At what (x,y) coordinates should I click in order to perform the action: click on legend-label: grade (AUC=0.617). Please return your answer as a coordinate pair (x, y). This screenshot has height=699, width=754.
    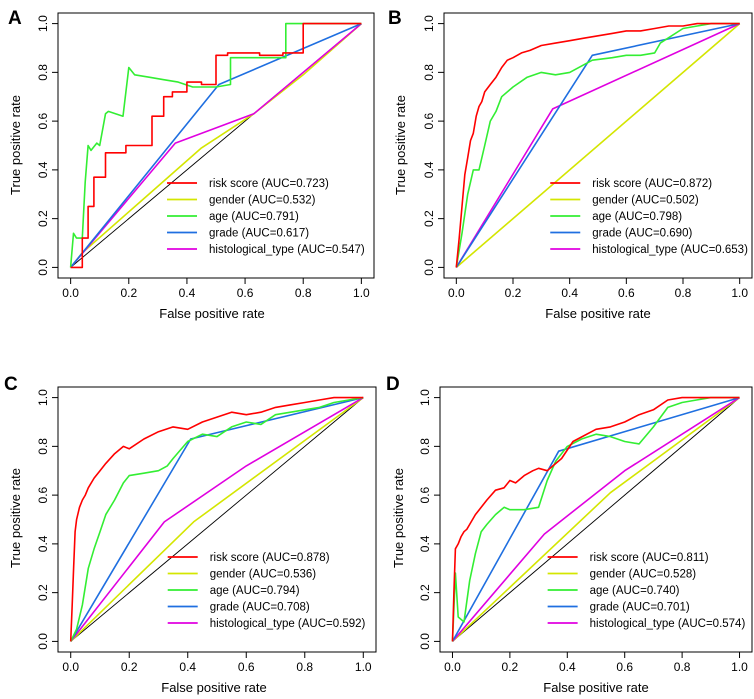
    Looking at the image, I should click on (259, 234).